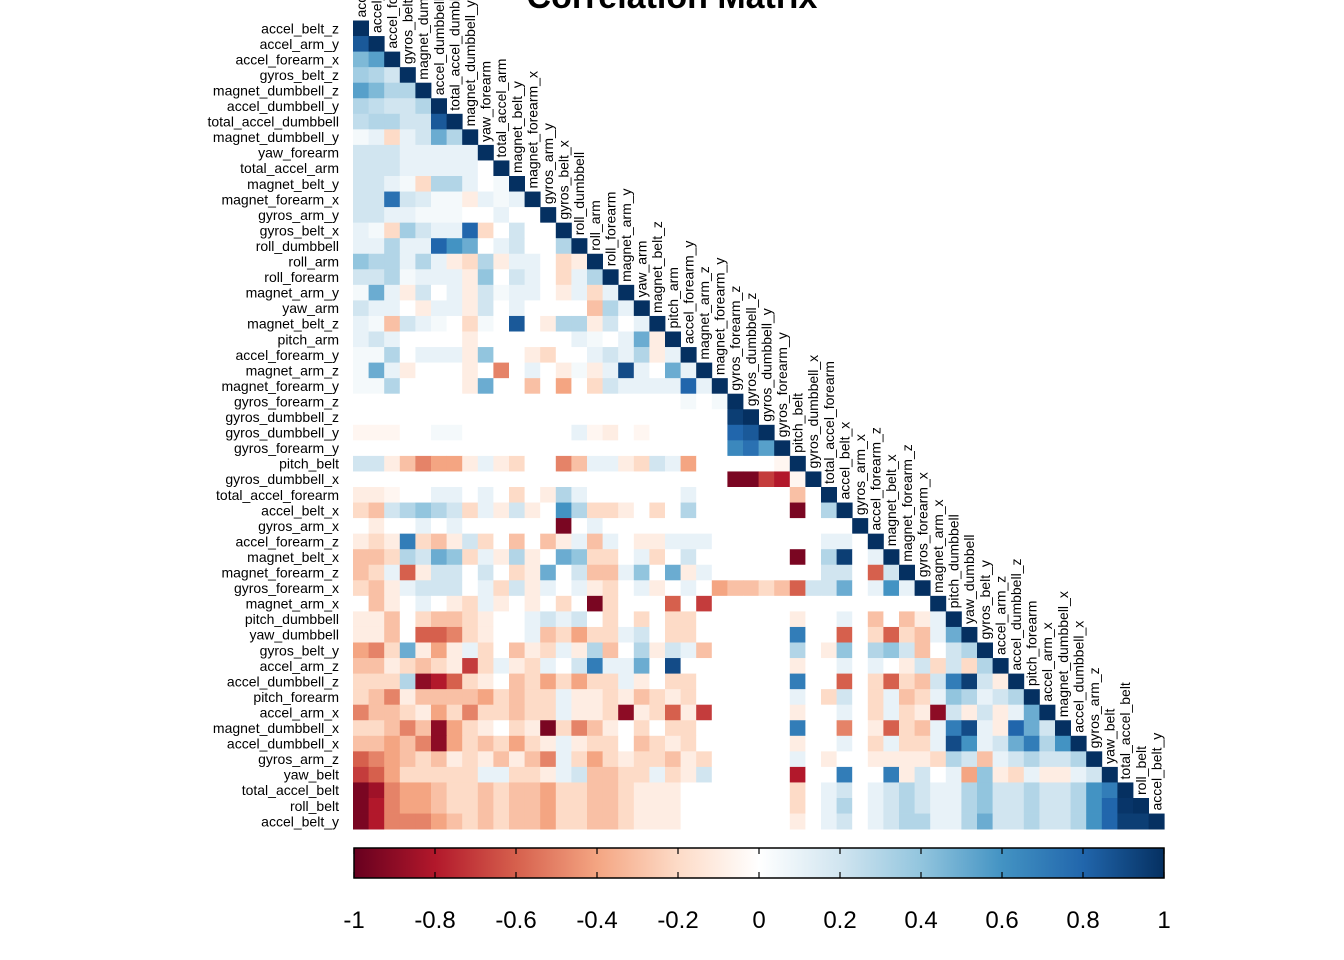 The width and height of the screenshot is (1344, 960). What do you see at coordinates (470, 63) in the screenshot?
I see `column-label: magnet_dumbbell_y` at bounding box center [470, 63].